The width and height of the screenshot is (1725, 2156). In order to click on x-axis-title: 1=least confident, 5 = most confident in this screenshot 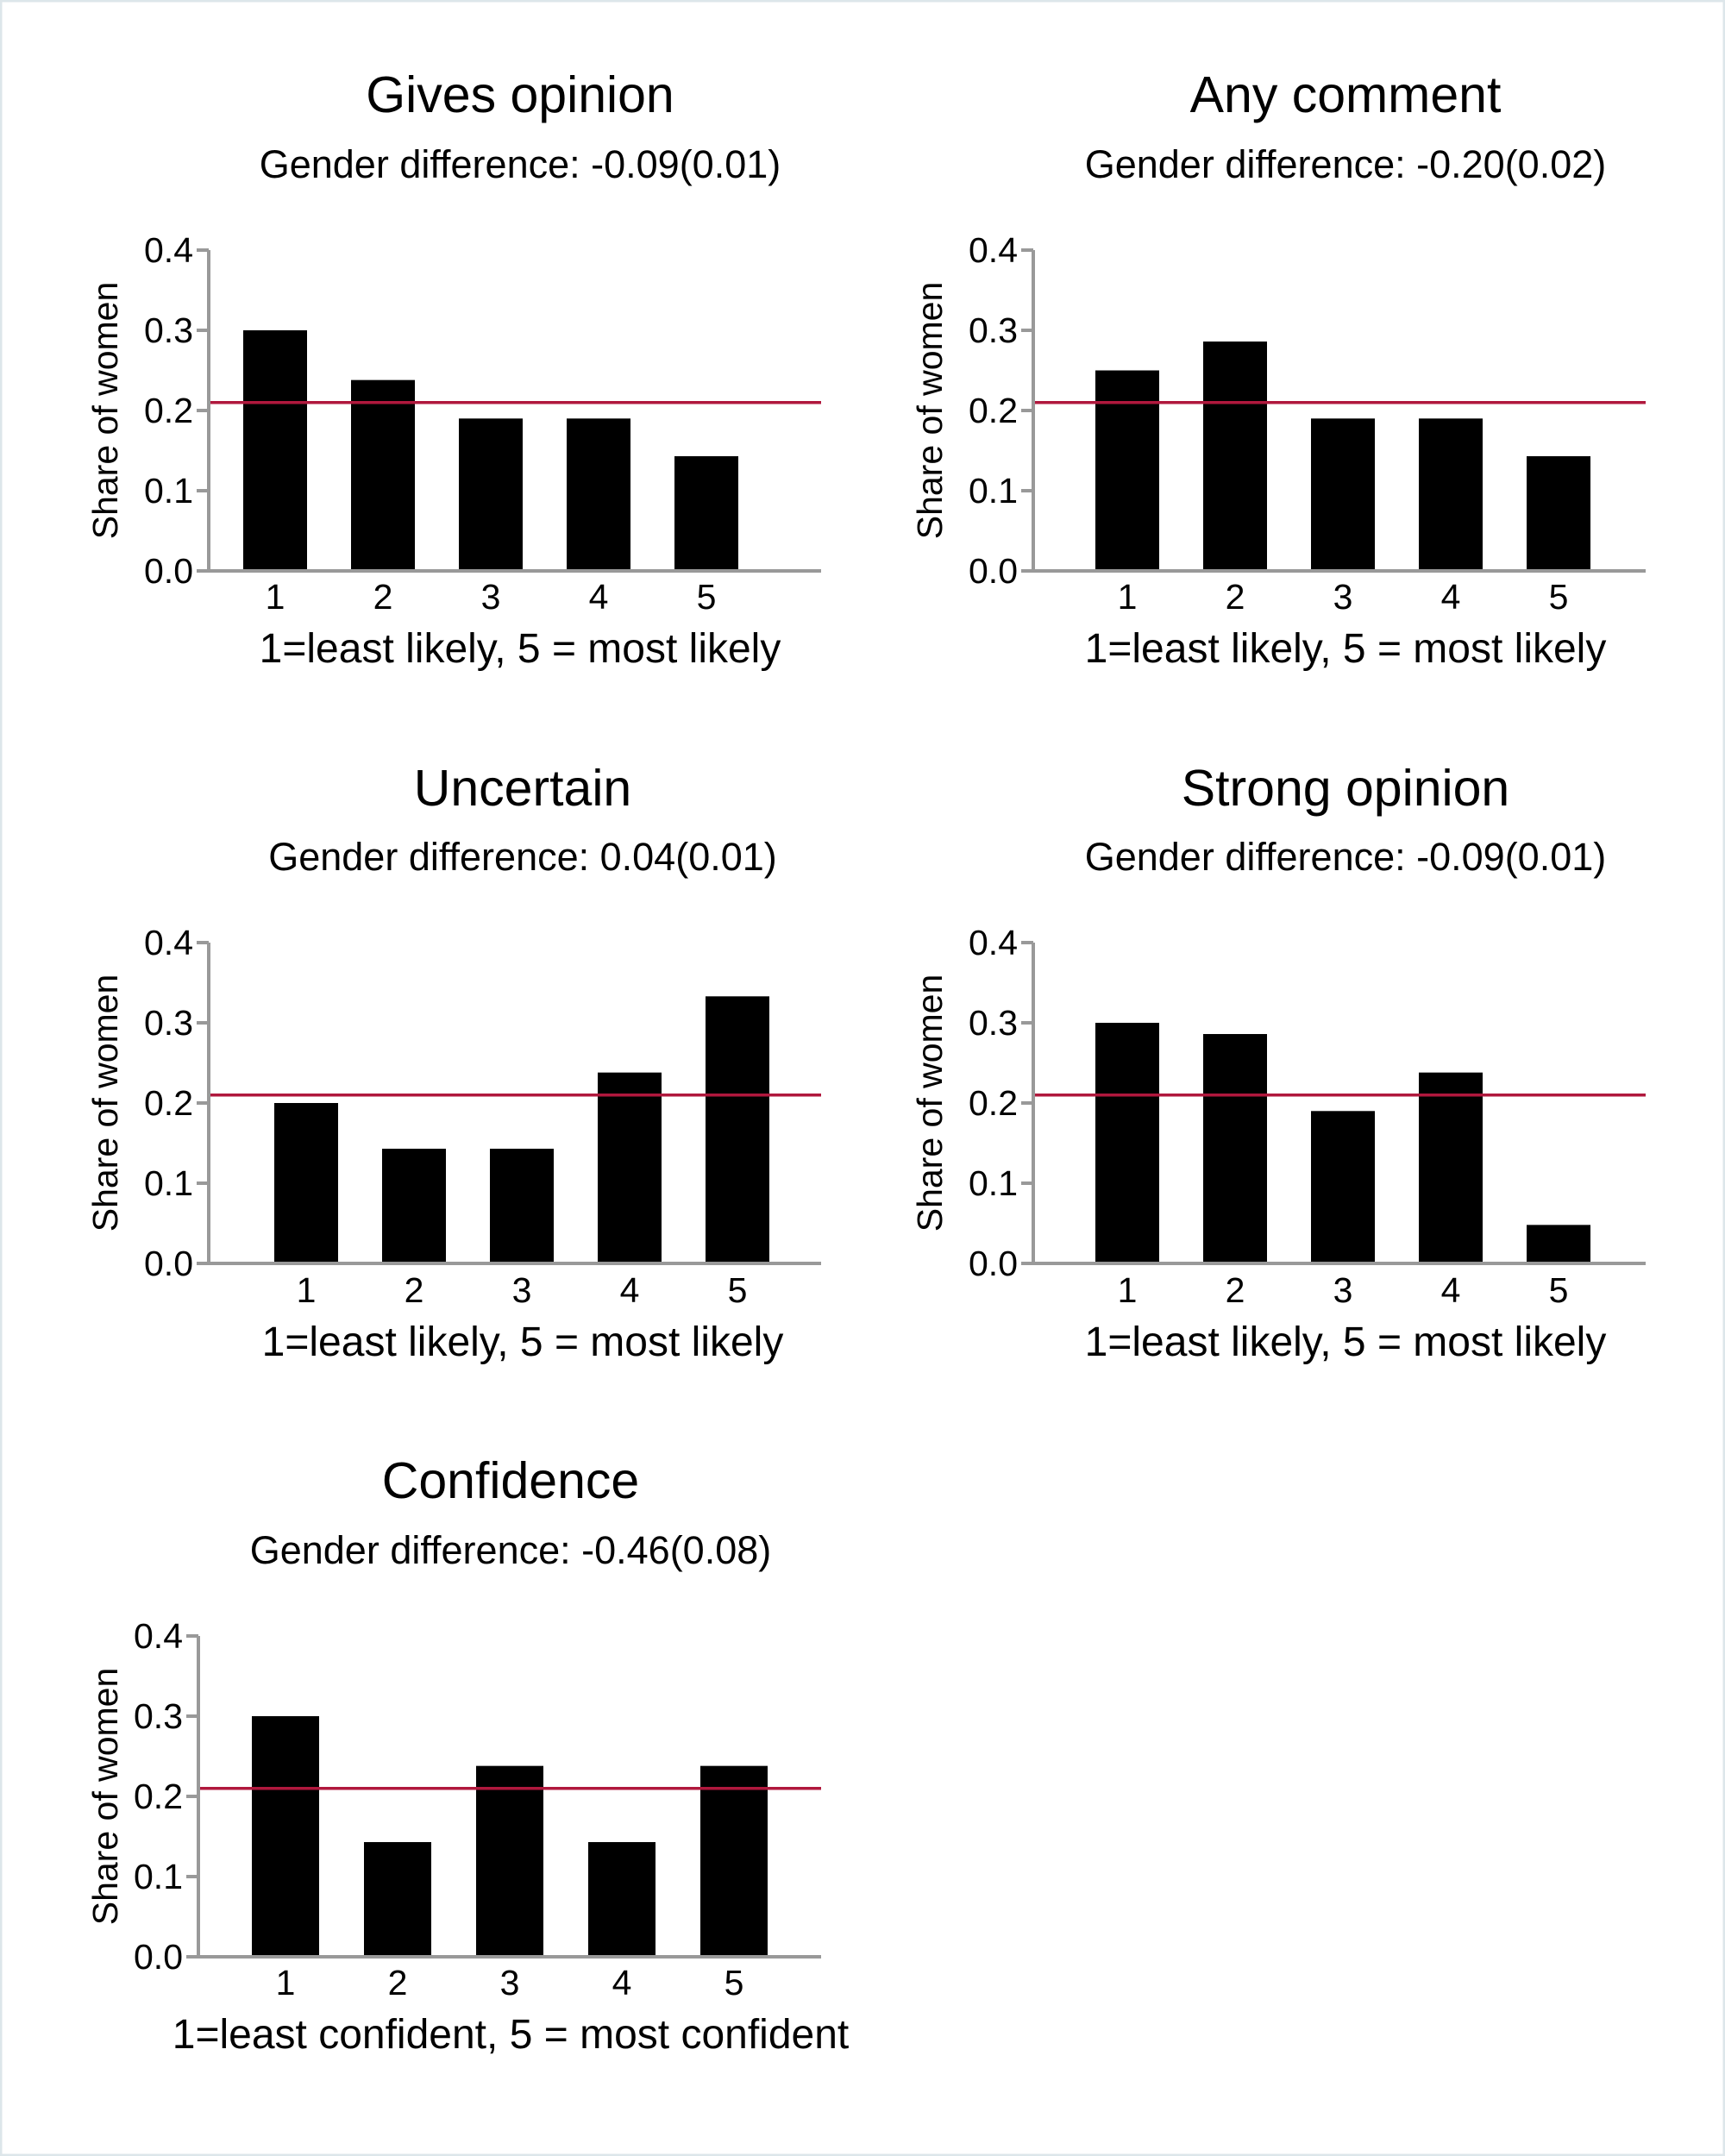, I will do `click(511, 2035)`.